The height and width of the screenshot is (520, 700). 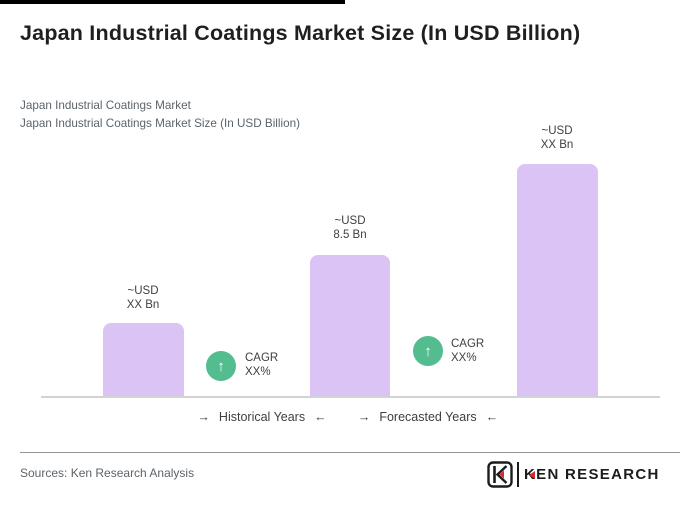 I want to click on logo-wordmark: KEN RESEARCH, so click(x=592, y=474).